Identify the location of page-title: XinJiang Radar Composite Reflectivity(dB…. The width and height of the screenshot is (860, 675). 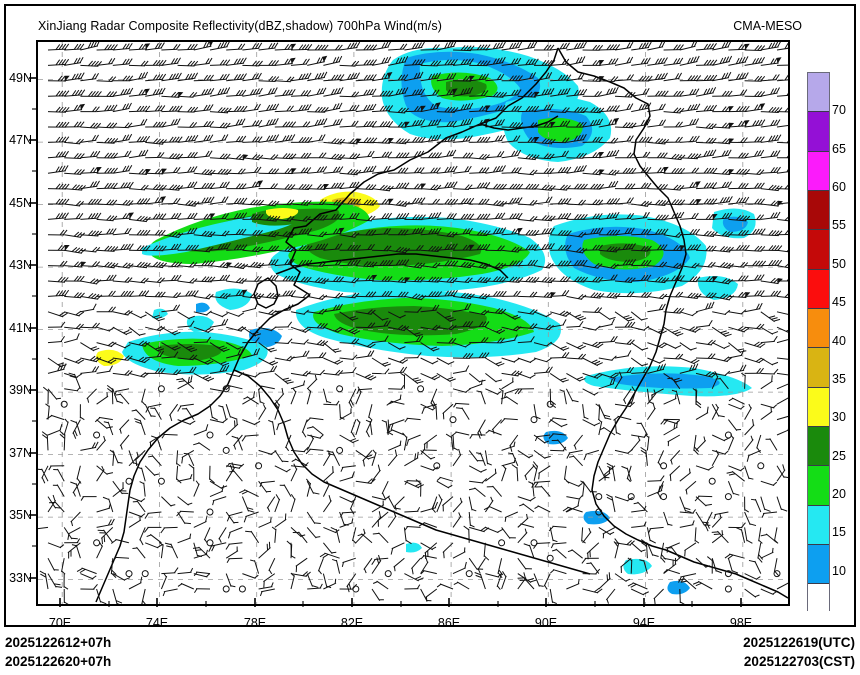
(240, 26).